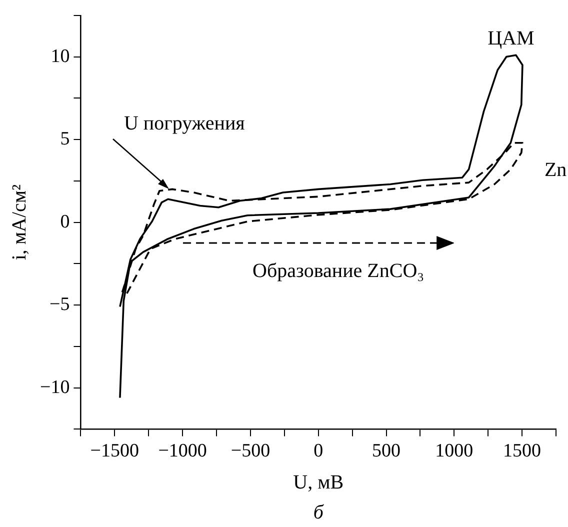  I want to click on x-tick-label: −1000, so click(182, 451).